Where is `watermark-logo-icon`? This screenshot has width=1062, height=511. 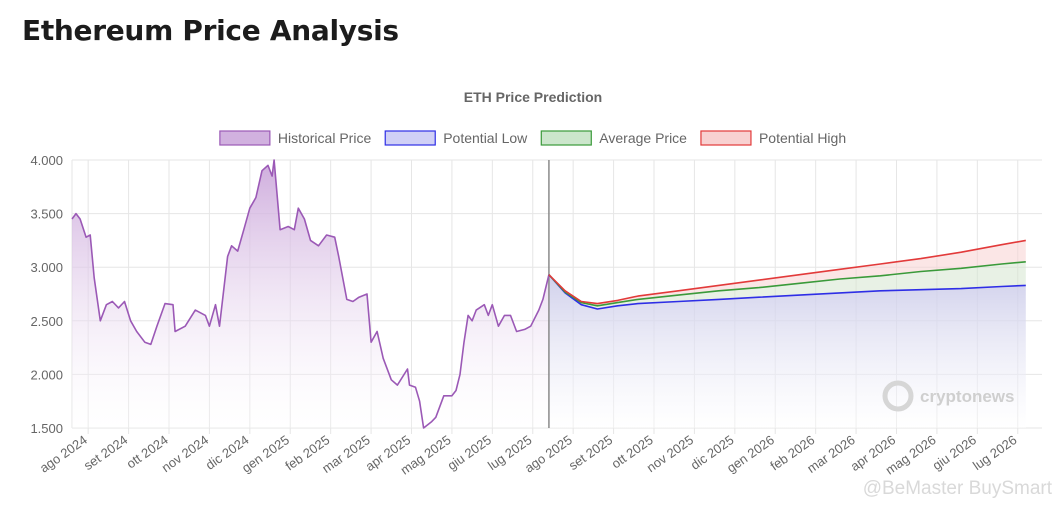 watermark-logo-icon is located at coordinates (898, 396).